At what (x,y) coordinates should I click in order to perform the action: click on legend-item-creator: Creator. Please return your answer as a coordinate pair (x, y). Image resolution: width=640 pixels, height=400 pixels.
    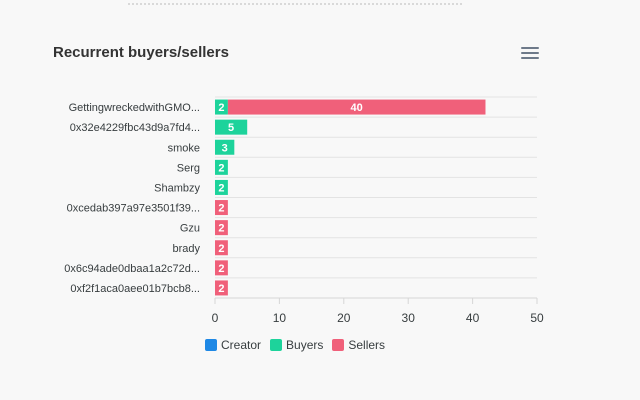
    Looking at the image, I should click on (233, 345).